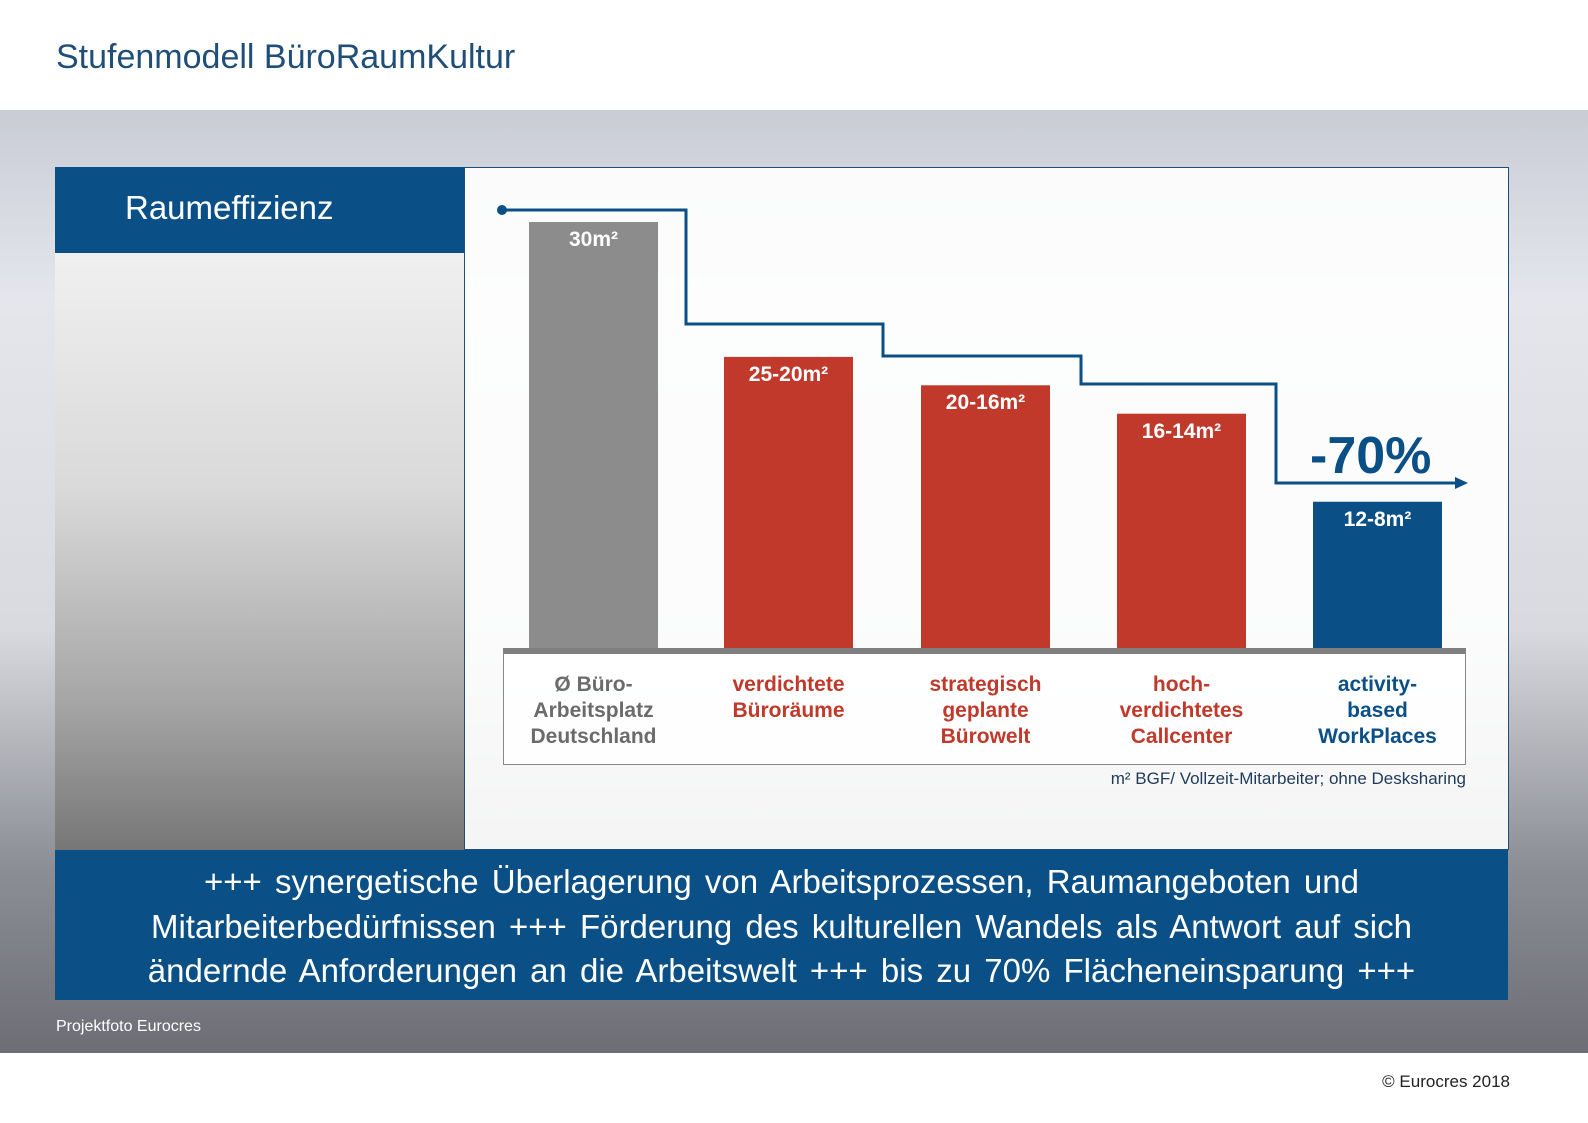 The width and height of the screenshot is (1588, 1123). Describe the element at coordinates (1377, 684) in the screenshot. I see `category-label-line: activity-` at that location.